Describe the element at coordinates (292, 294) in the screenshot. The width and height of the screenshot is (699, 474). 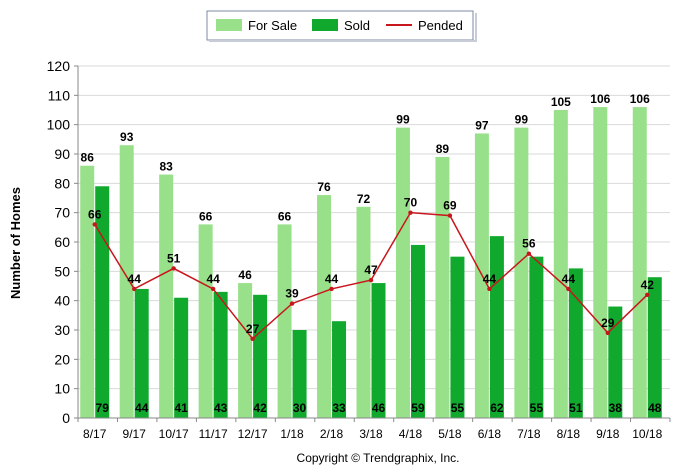
I see `data-label-pended: 39` at that location.